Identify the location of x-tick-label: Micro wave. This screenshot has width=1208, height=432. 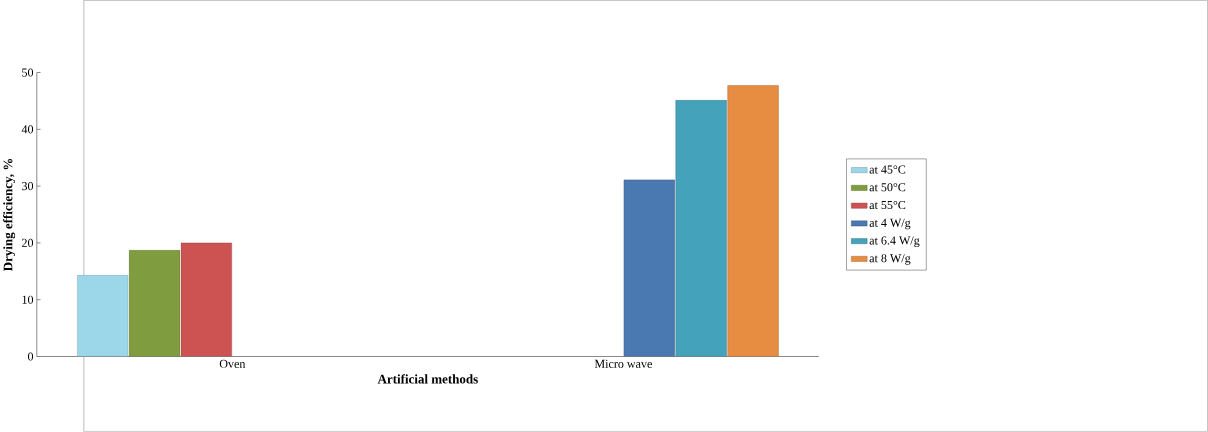
(623, 363).